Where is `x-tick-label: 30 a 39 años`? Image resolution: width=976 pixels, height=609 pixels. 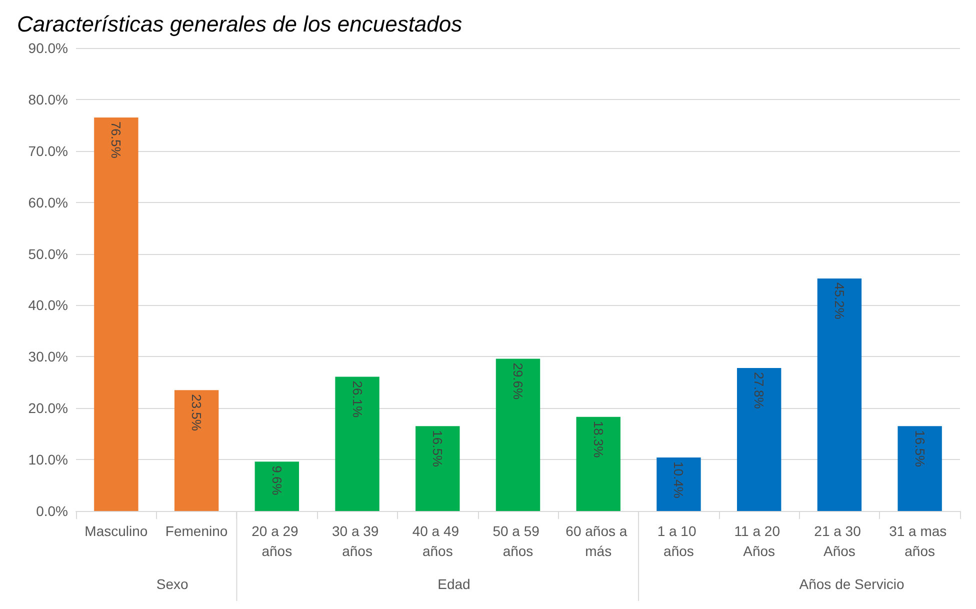 x-tick-label: 30 a 39 años is located at coordinates (357, 541).